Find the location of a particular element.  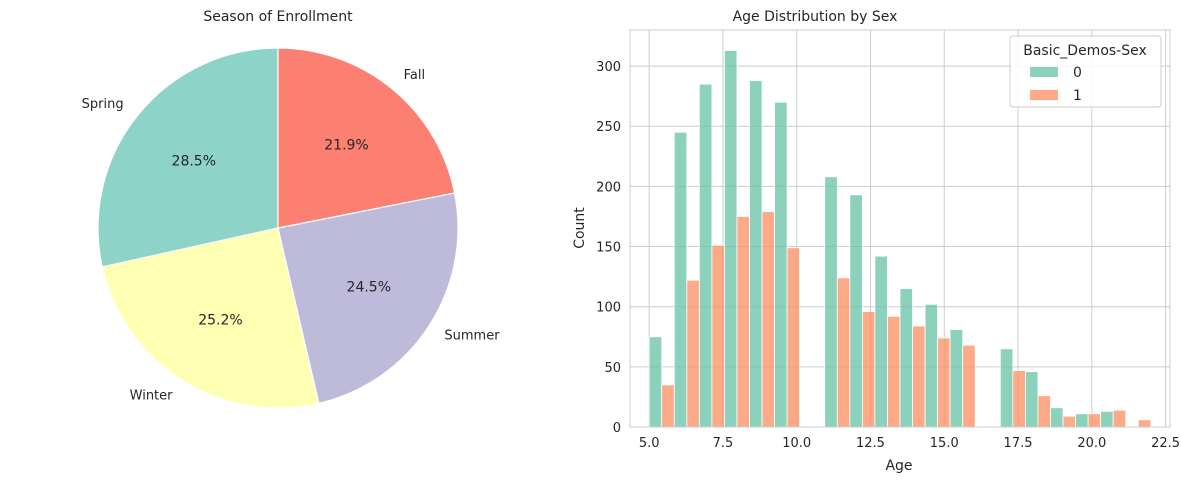

legend: Basic_Demos-Sex 0 1 is located at coordinates (1085, 71).